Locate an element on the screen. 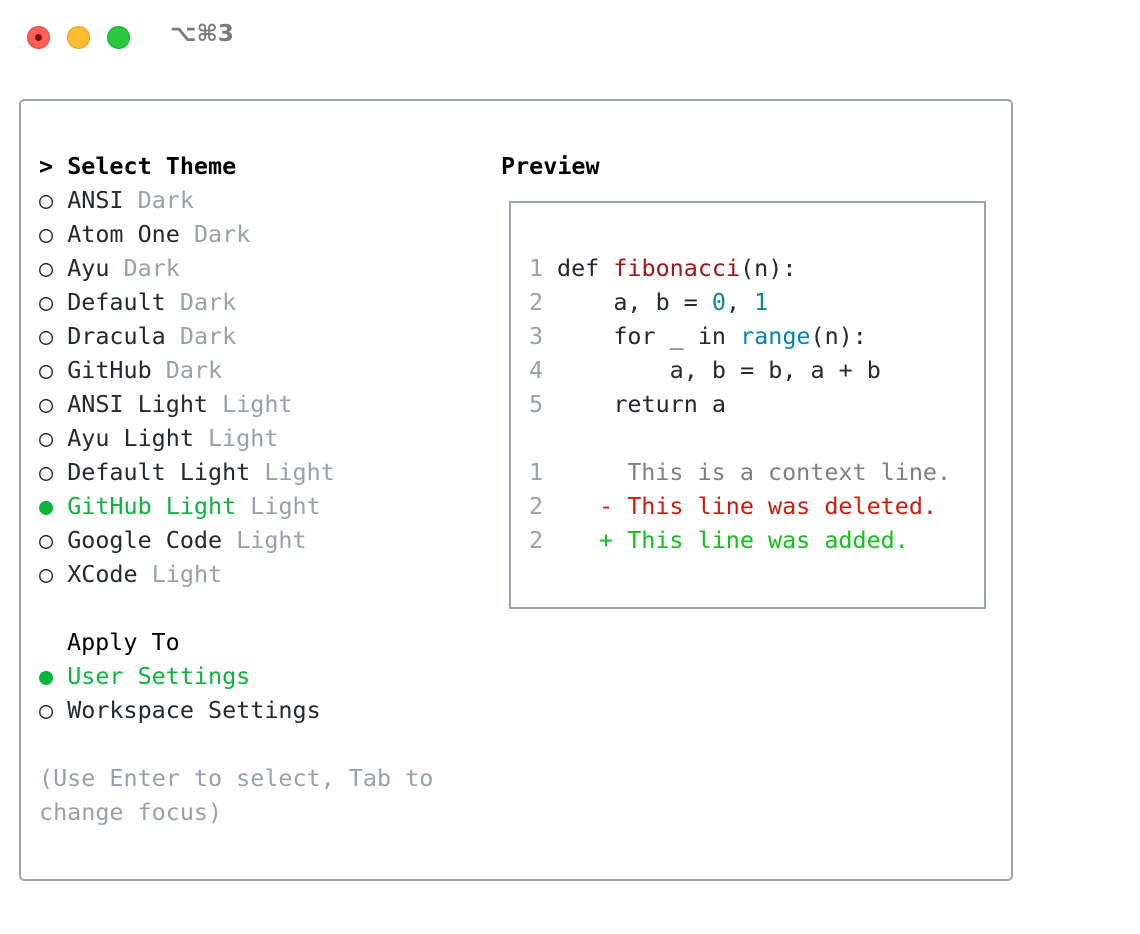 Image resolution: width=1140 pixels, height=934 pixels. code-token: range is located at coordinates (775, 336).